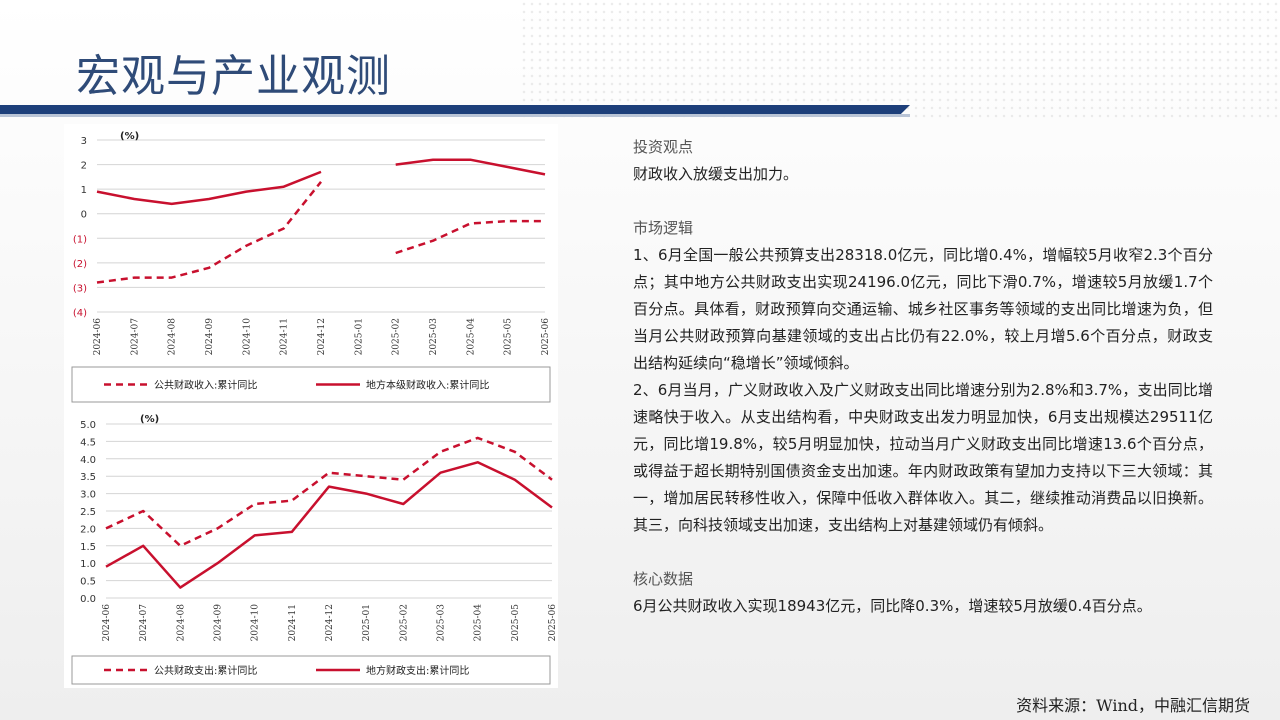 The image size is (1280, 720). What do you see at coordinates (80, 239) in the screenshot?
I see `y-tick-label: (1)` at bounding box center [80, 239].